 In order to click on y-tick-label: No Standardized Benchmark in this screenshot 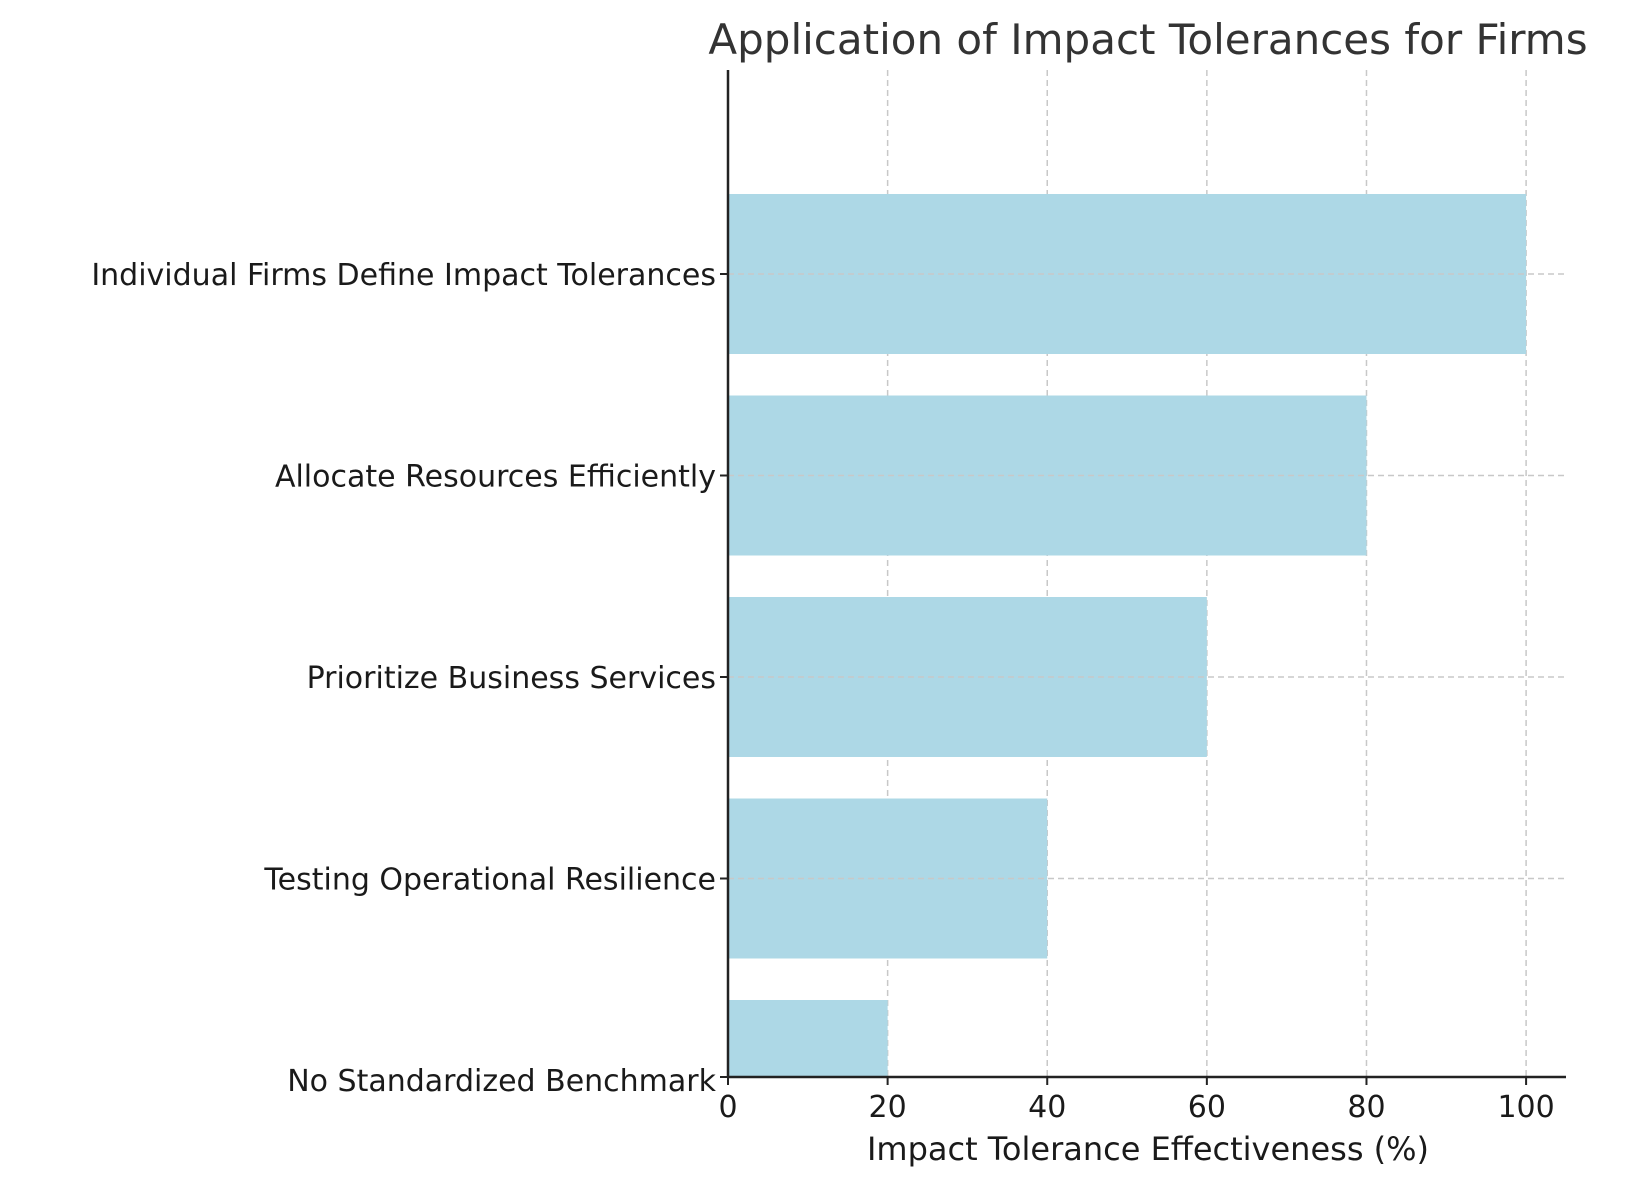, I will do `click(501, 1081)`.